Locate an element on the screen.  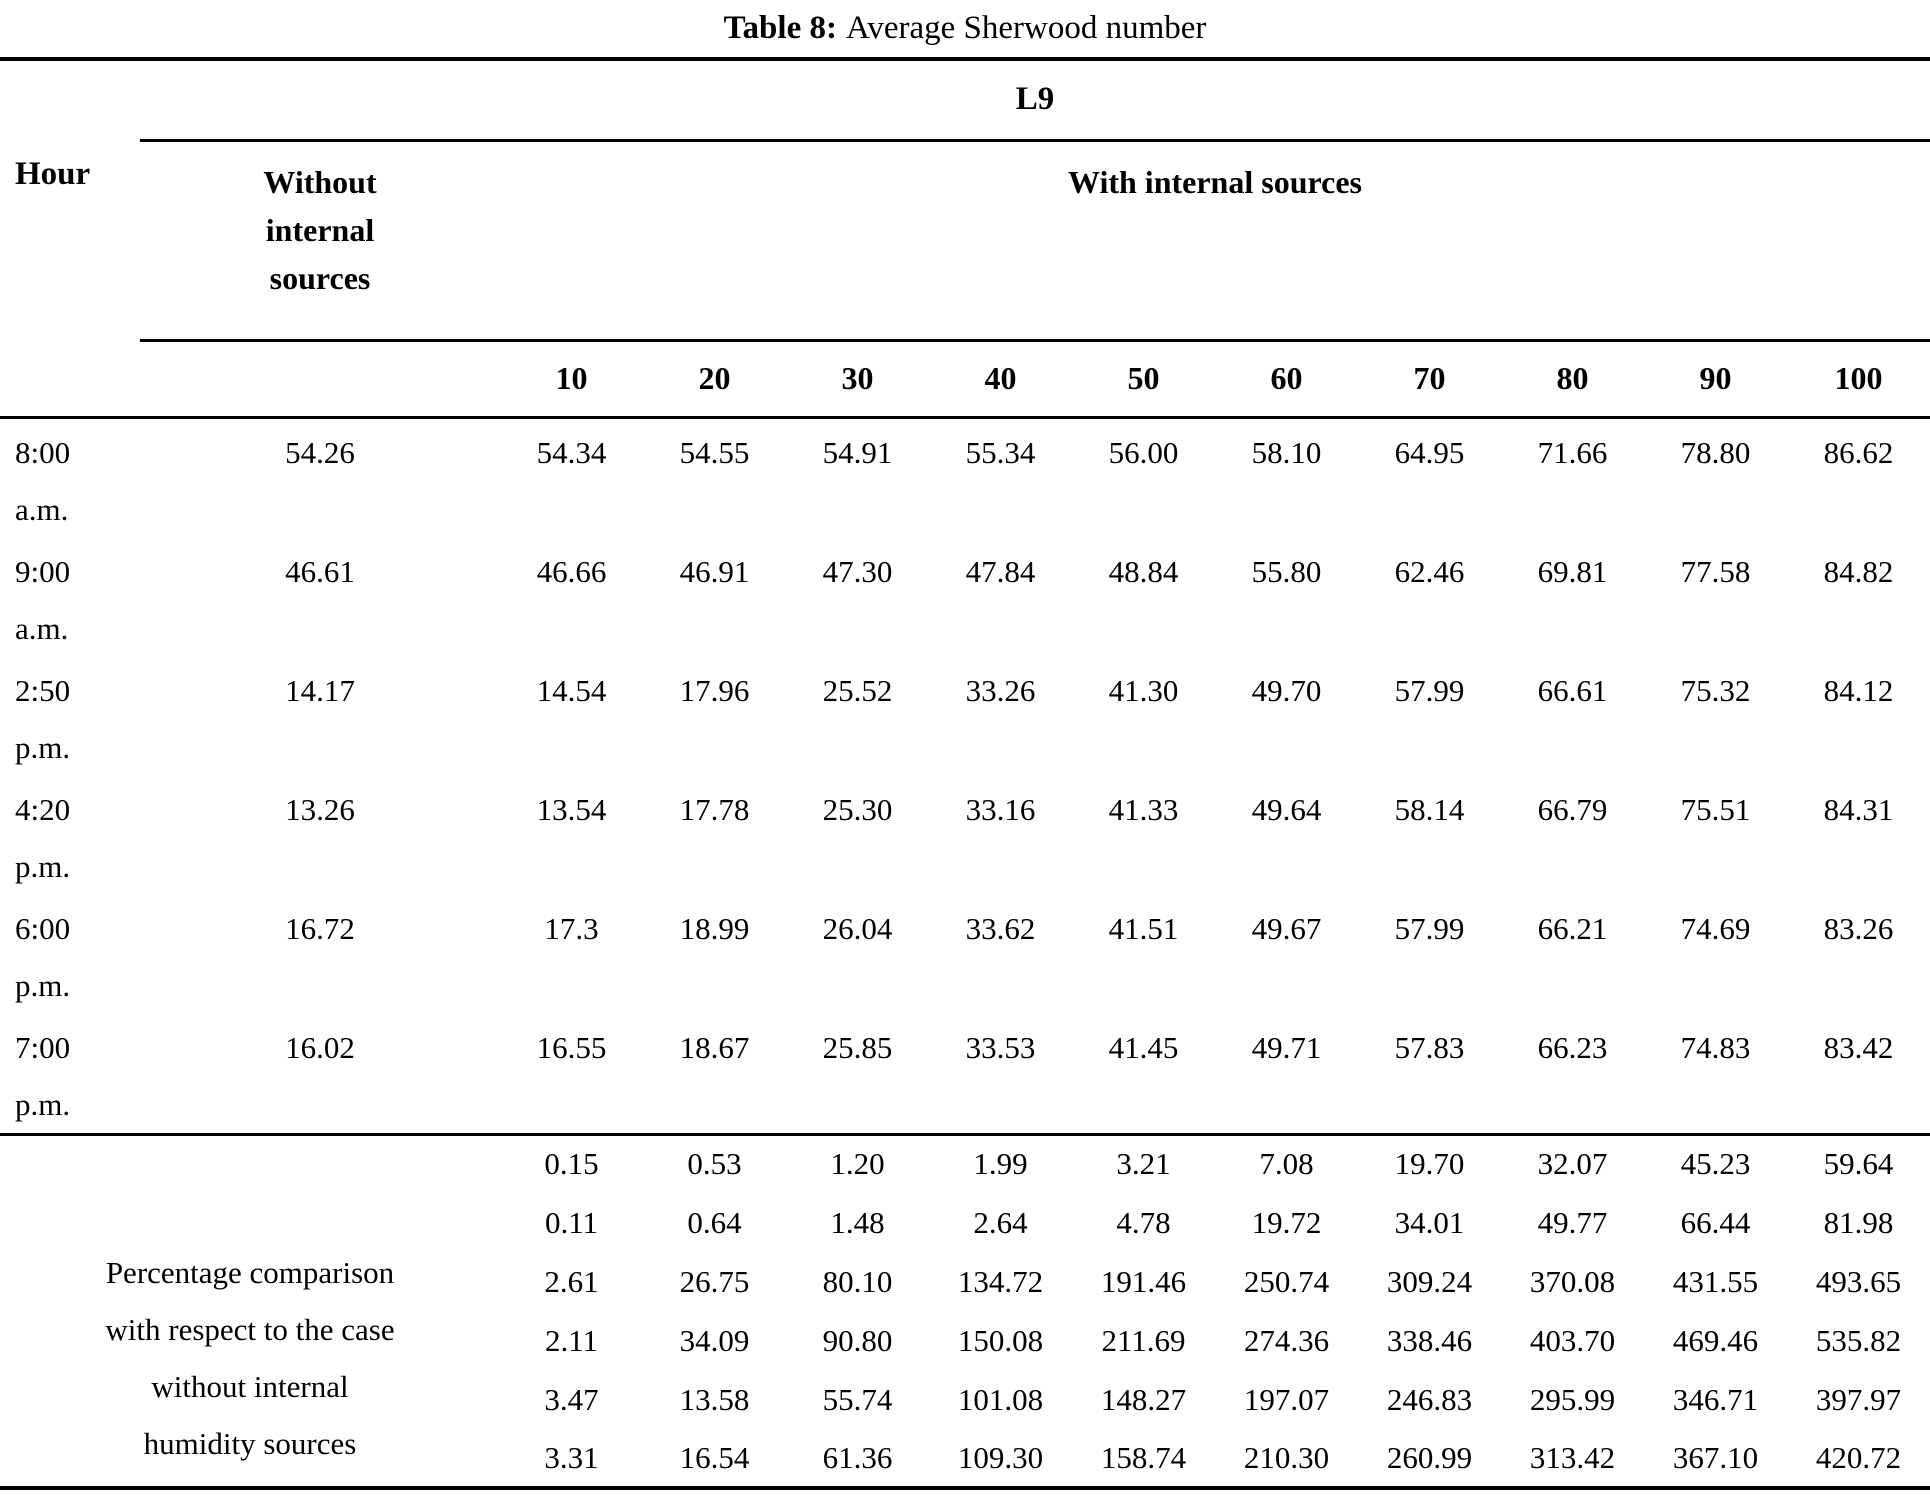
percentage-value: 4.78 is located at coordinates (1143, 1222).